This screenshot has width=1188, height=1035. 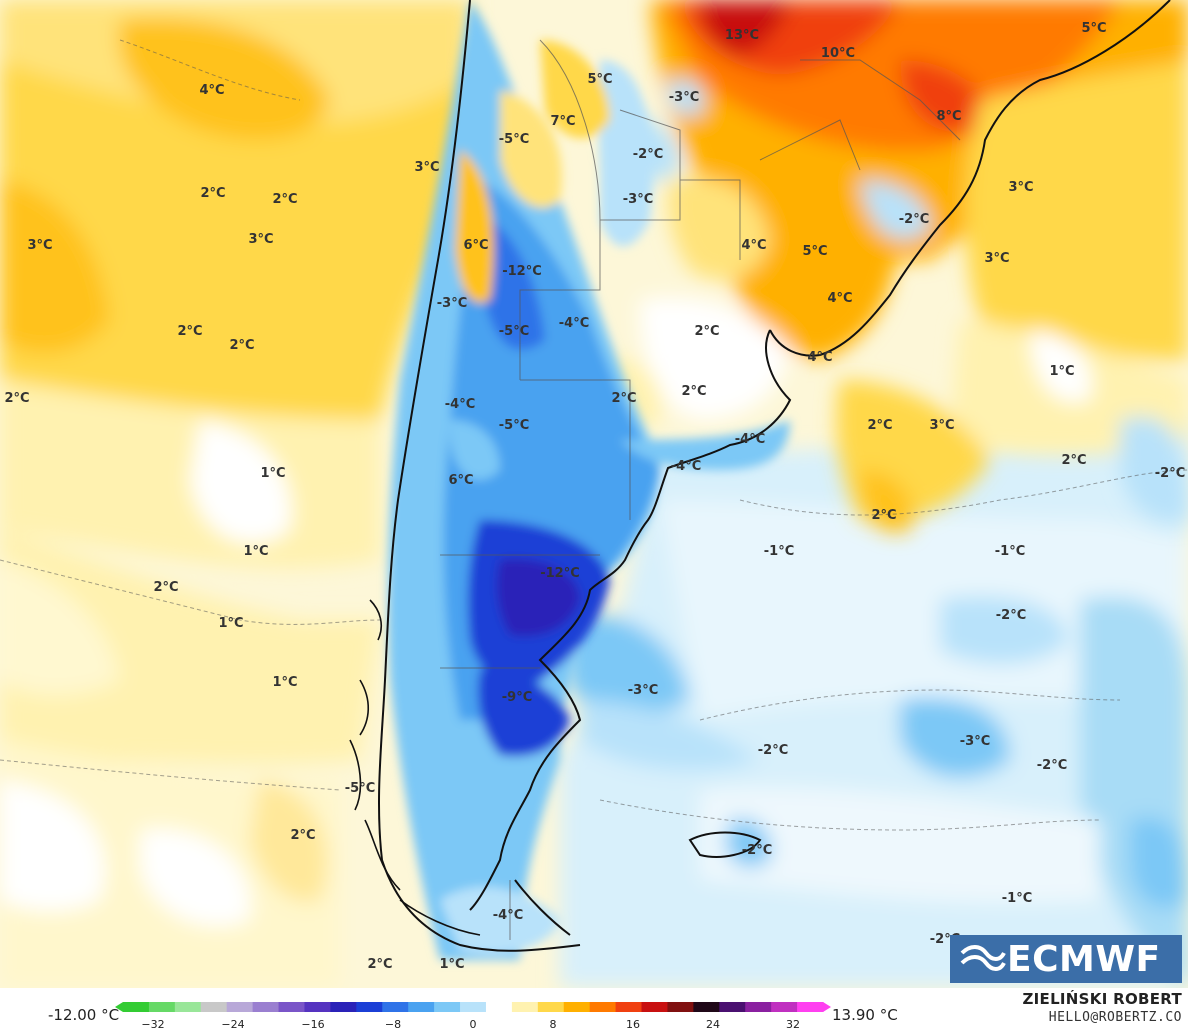 I want to click on colorbar-tick-label: 0, so click(x=473, y=1024).